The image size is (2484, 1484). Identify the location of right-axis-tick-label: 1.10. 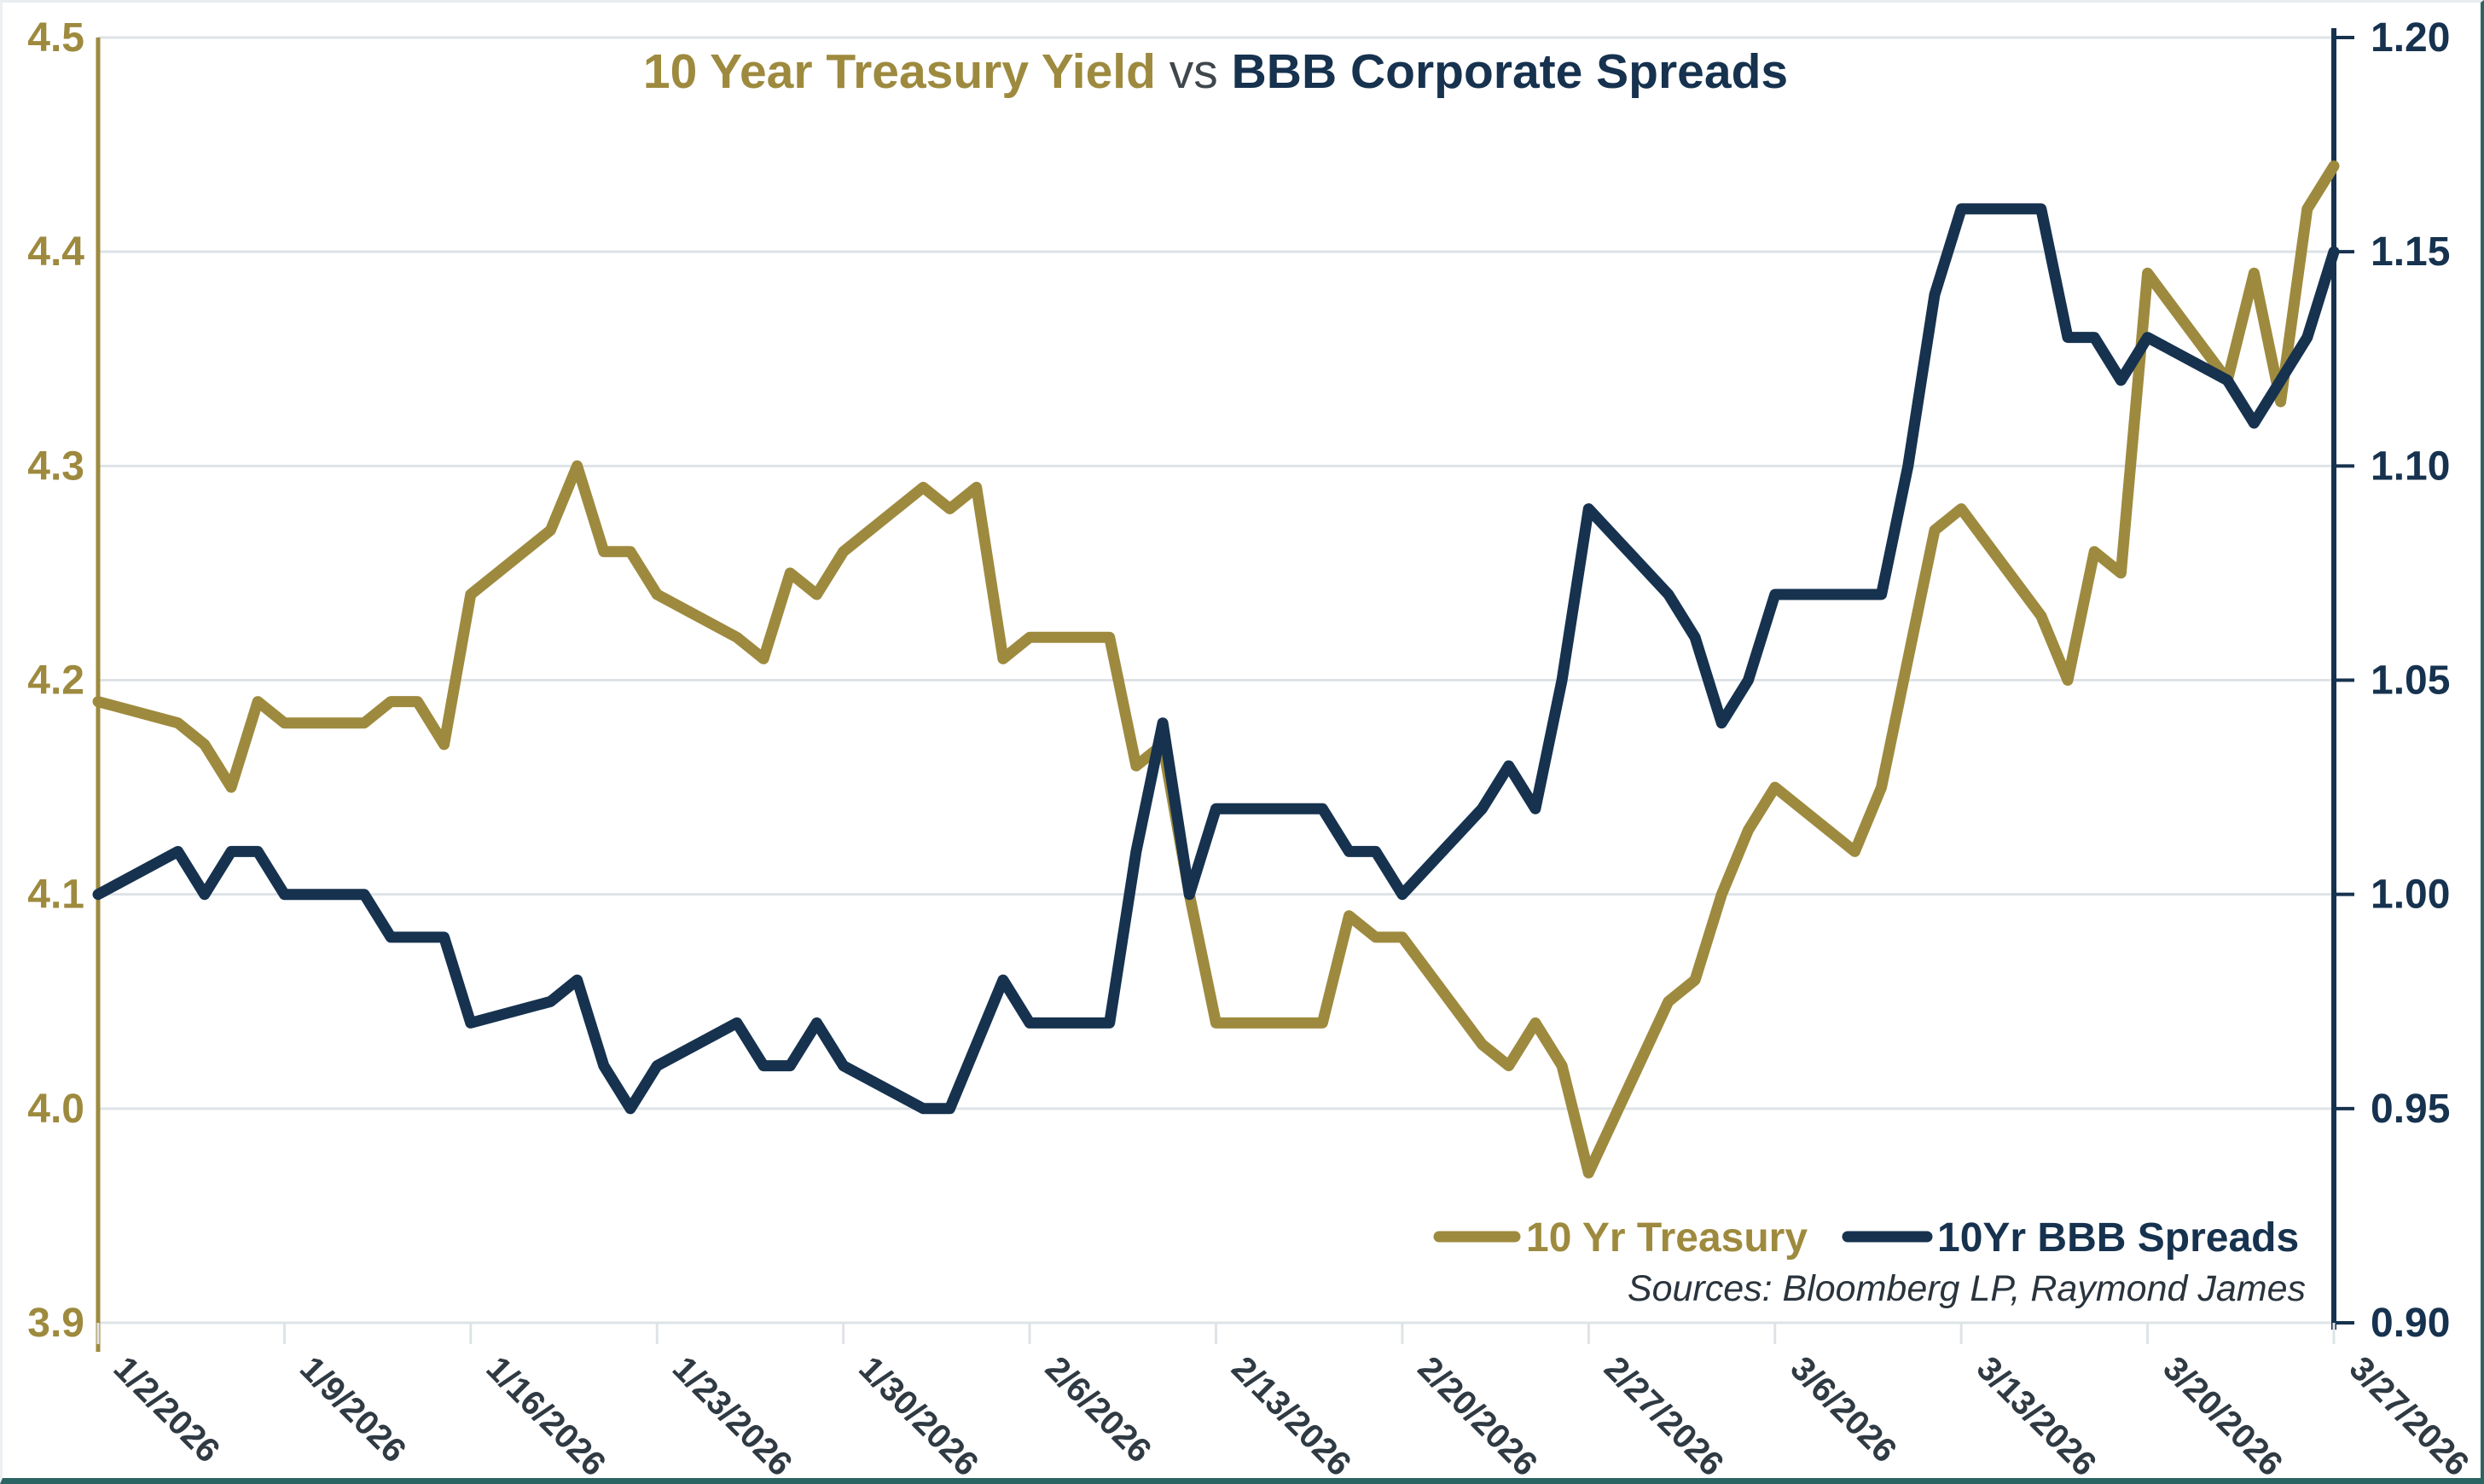
(2410, 466).